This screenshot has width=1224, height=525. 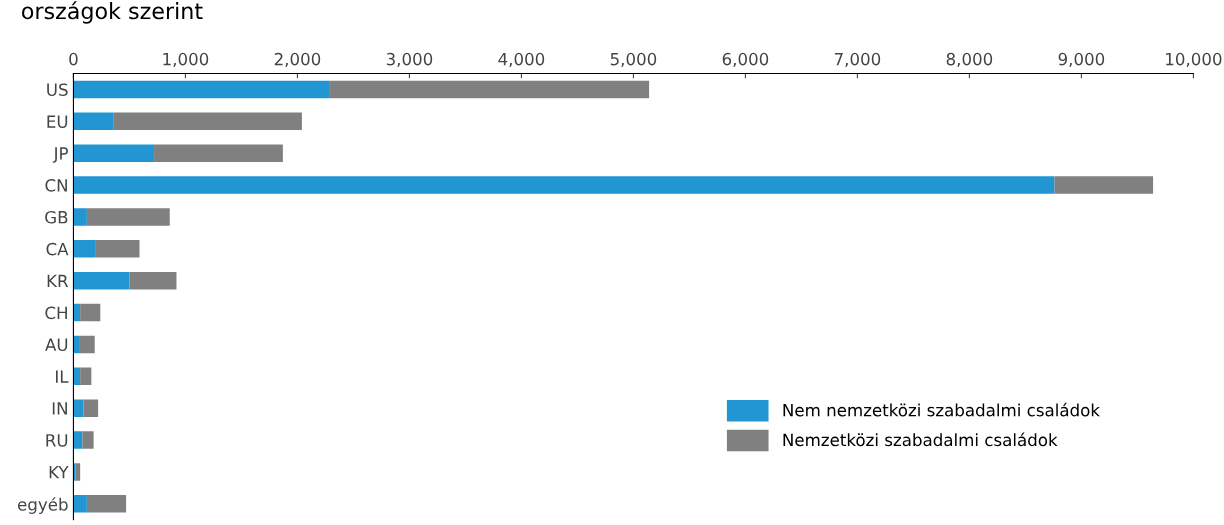 What do you see at coordinates (941, 409) in the screenshot?
I see `legend-label: Nem nemzetközi szabadalmi családok` at bounding box center [941, 409].